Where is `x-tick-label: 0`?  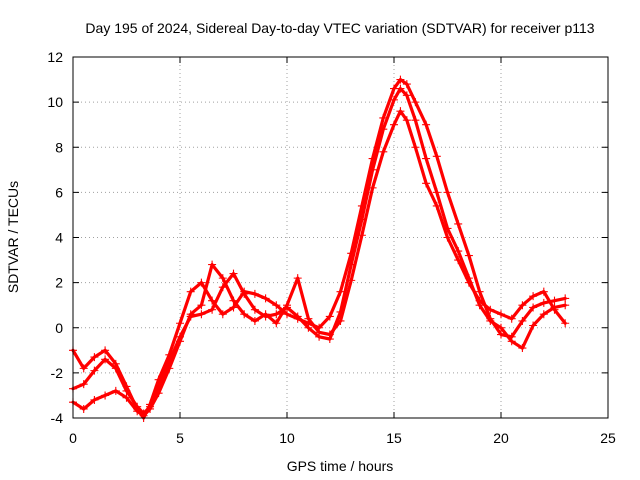 x-tick-label: 0 is located at coordinates (73, 438).